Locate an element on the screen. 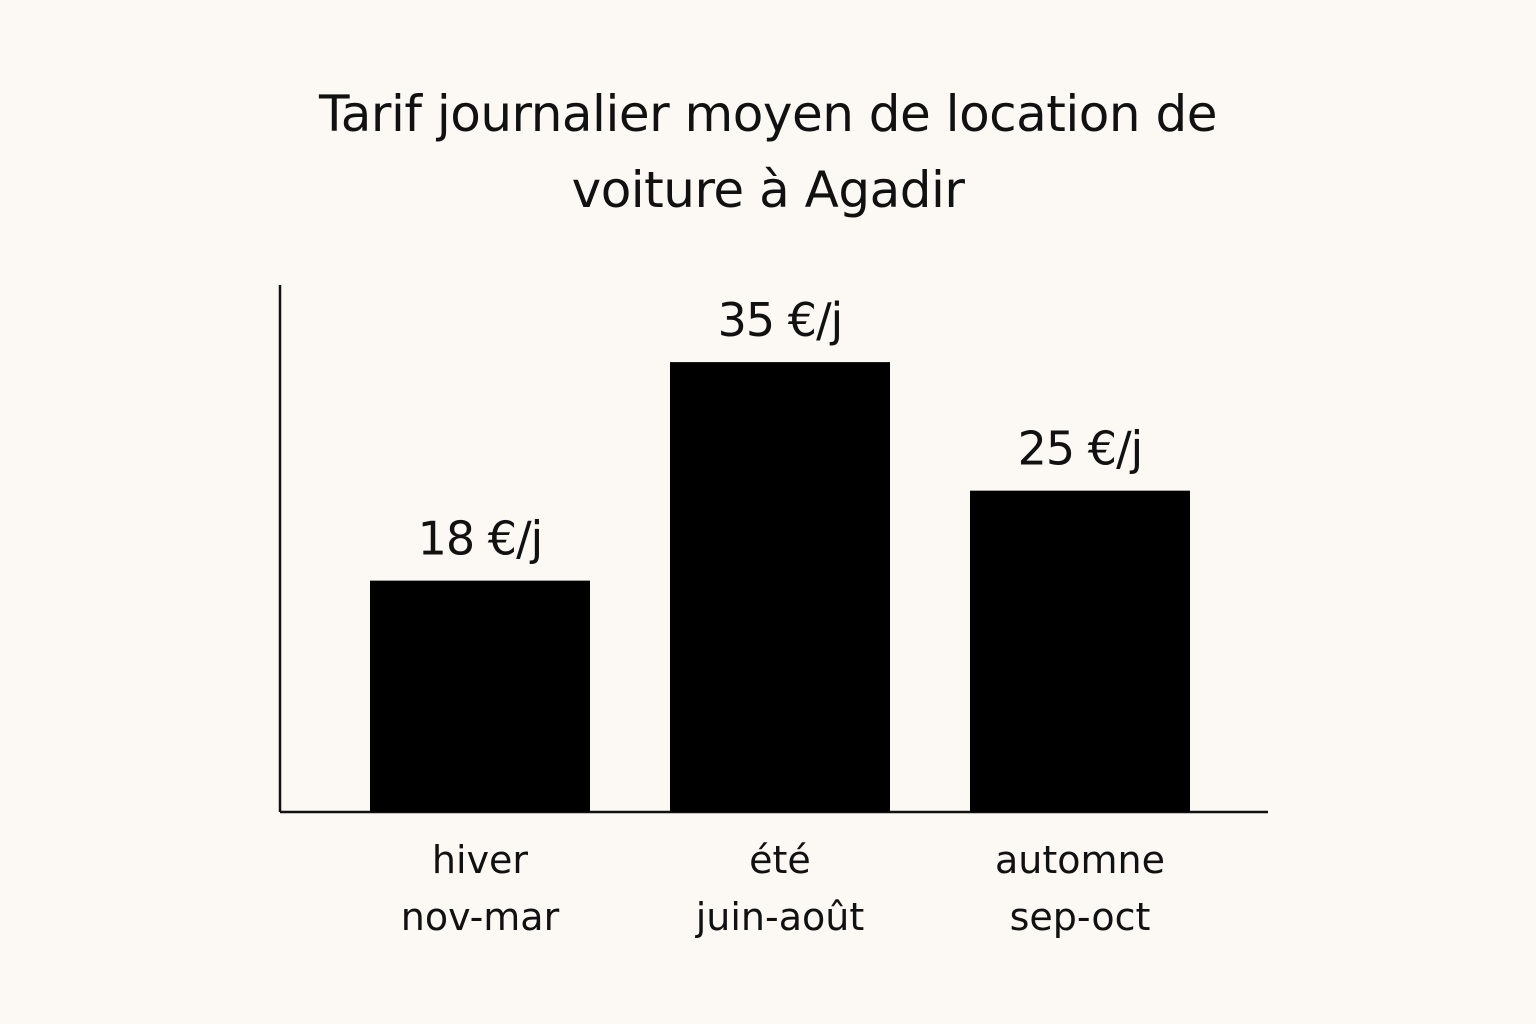 The width and height of the screenshot is (1536, 1024). x-tick-label: automne sep-oct is located at coordinates (1080, 888).